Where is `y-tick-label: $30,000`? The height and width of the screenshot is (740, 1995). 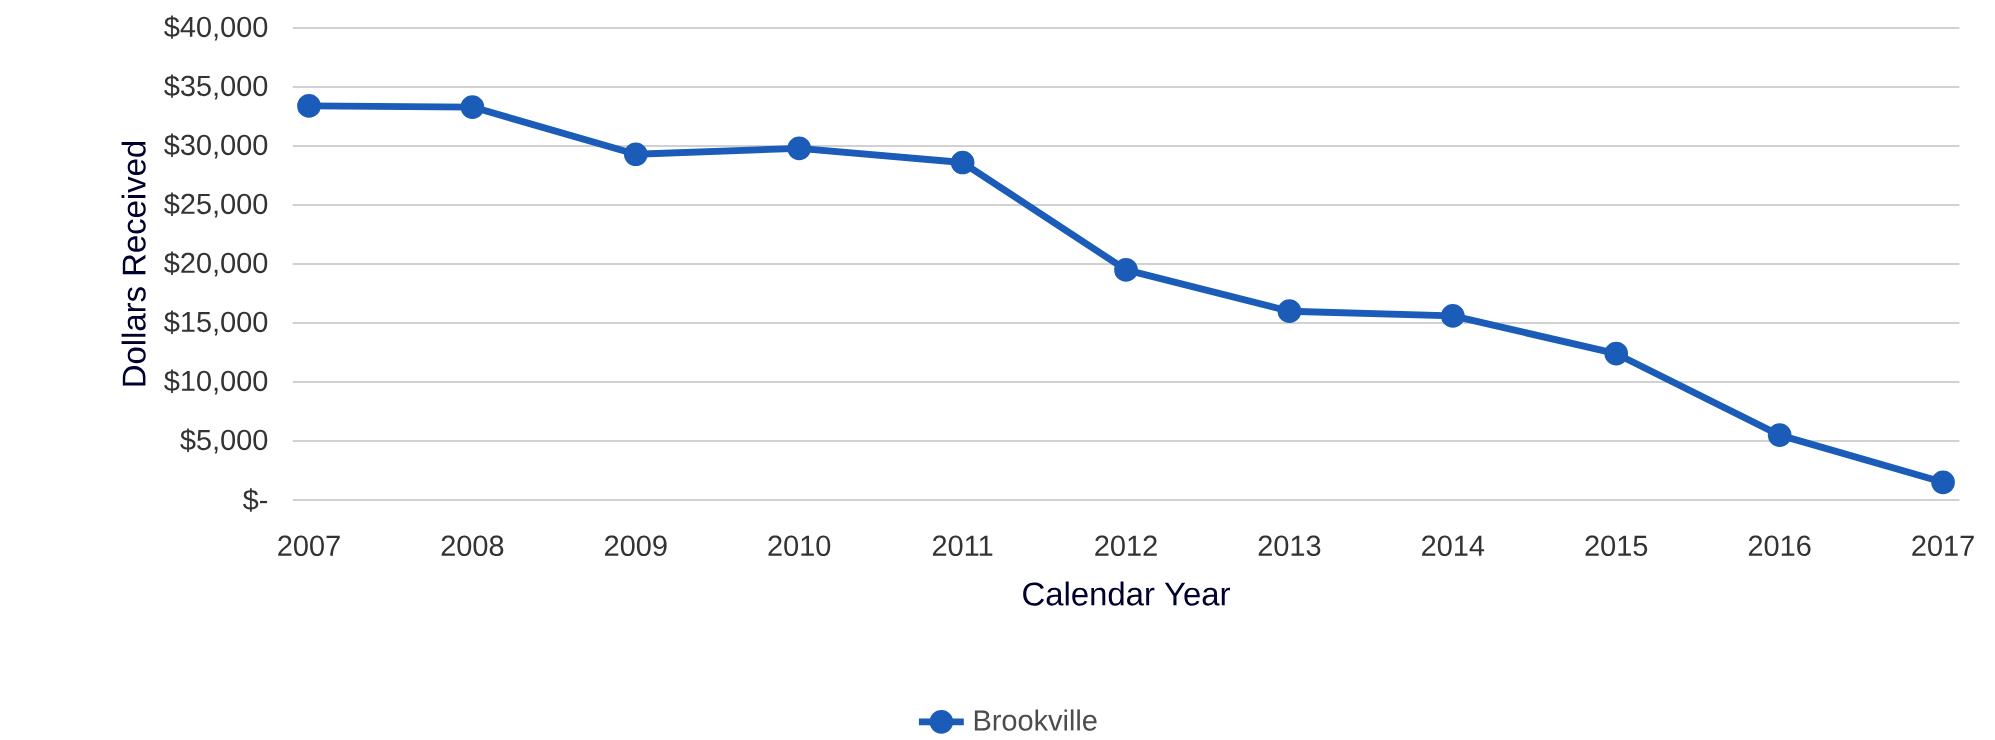 y-tick-label: $30,000 is located at coordinates (216, 146).